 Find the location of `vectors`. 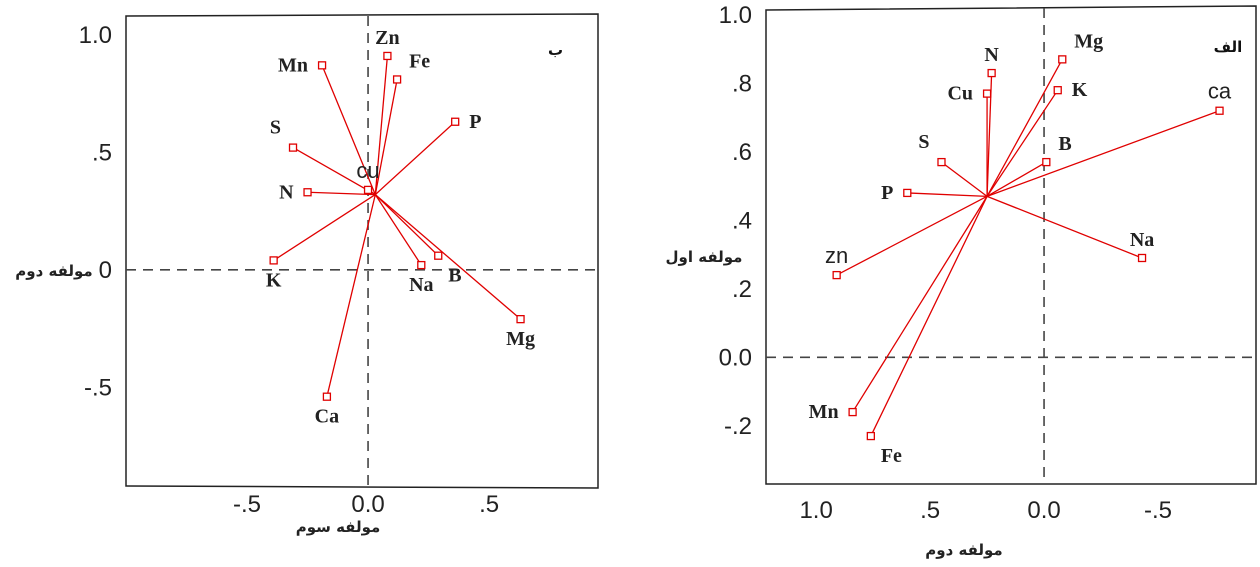

vectors is located at coordinates (397, 226).